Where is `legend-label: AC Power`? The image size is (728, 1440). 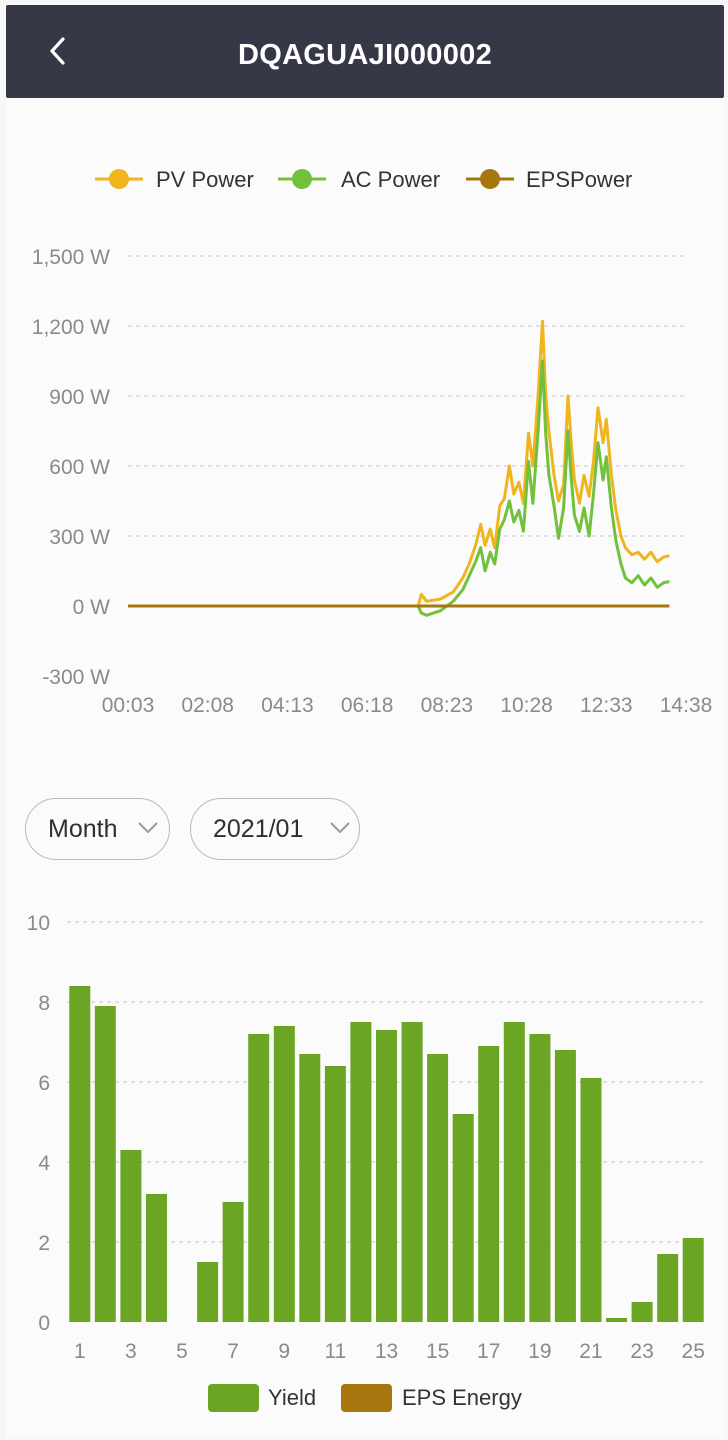 legend-label: AC Power is located at coordinates (390, 179).